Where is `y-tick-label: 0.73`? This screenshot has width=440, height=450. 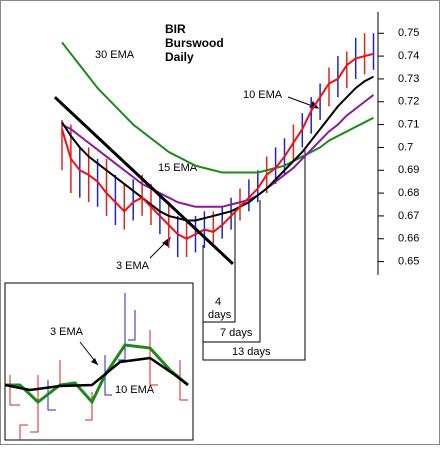 y-tick-label: 0.73 is located at coordinates (408, 79).